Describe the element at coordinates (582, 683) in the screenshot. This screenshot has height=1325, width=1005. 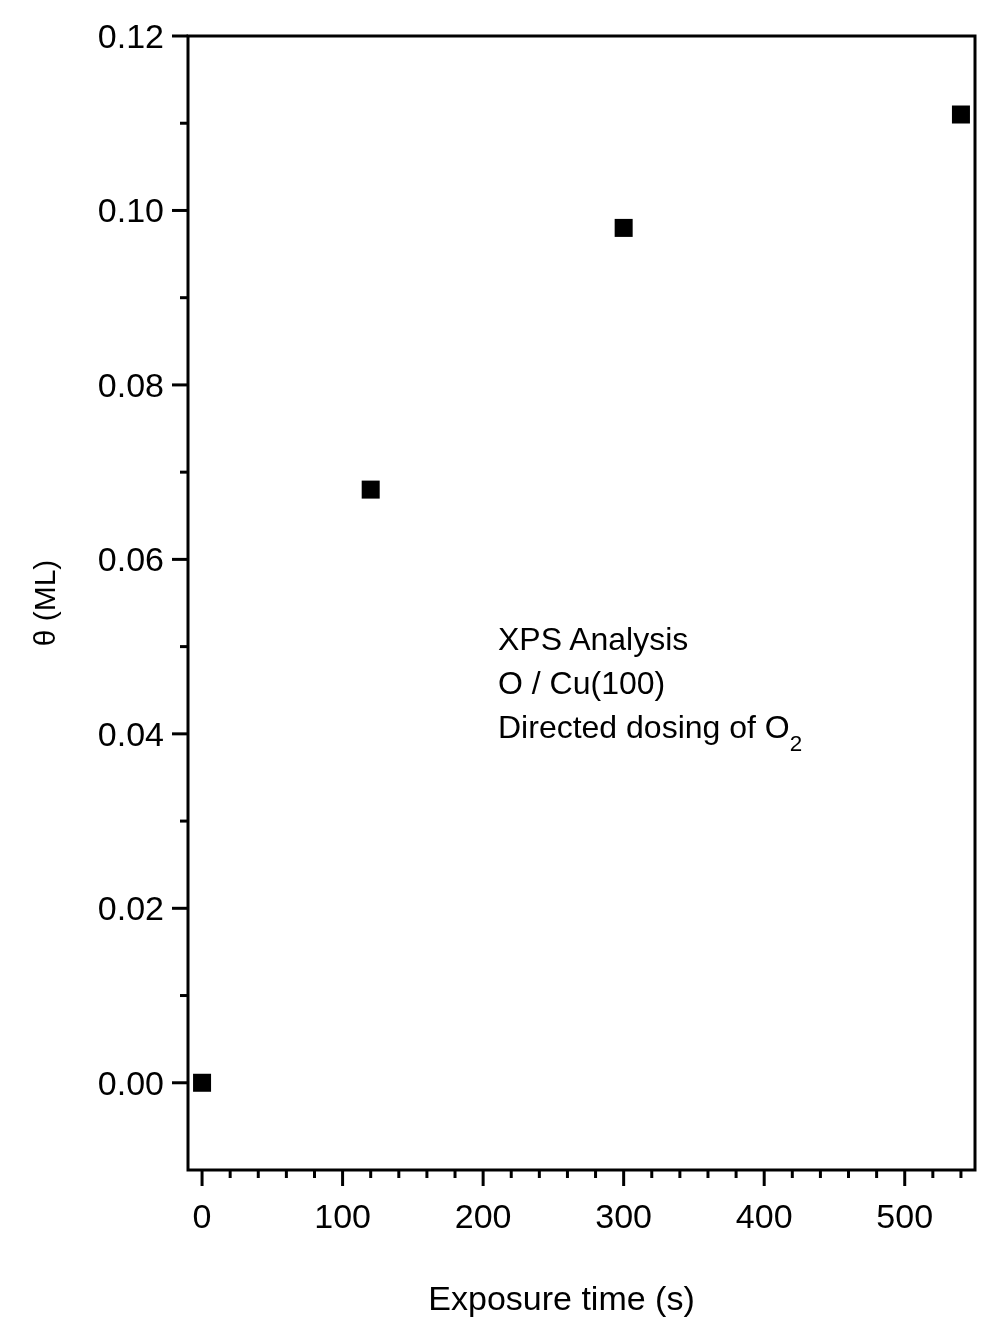
I see `annotation: O / Cu(100)` at that location.